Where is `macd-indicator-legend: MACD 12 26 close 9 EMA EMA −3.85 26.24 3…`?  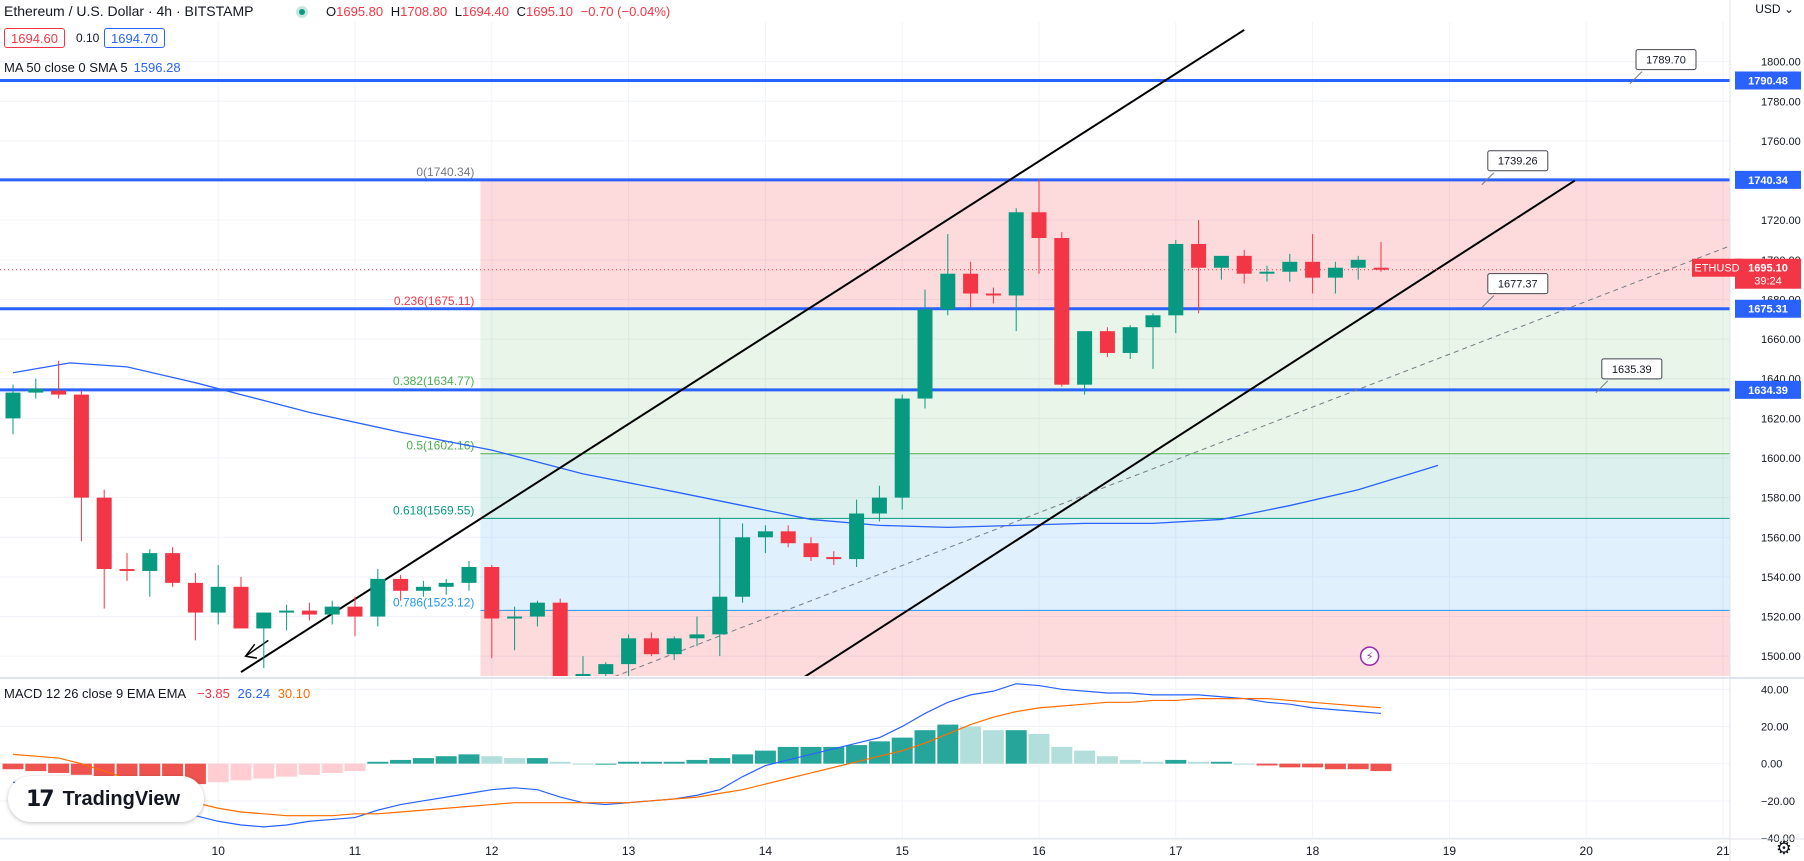 macd-indicator-legend: MACD 12 26 close 9 EMA EMA −3.85 26.24 3… is located at coordinates (157, 693).